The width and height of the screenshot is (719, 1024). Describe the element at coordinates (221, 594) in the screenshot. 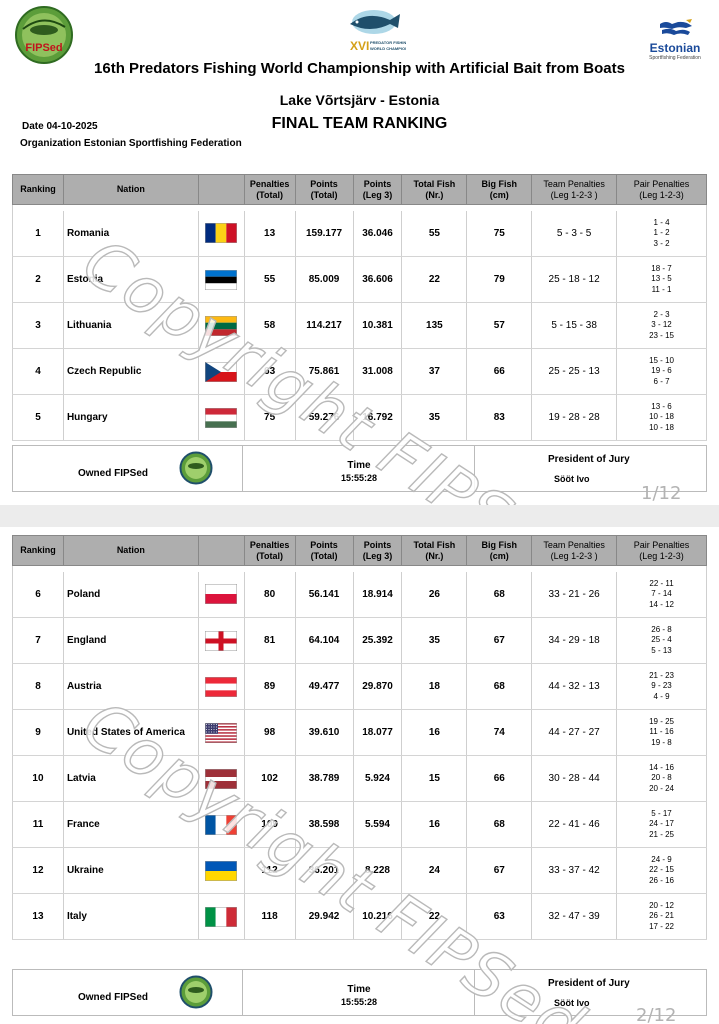

I see `poland-flag-icon` at that location.